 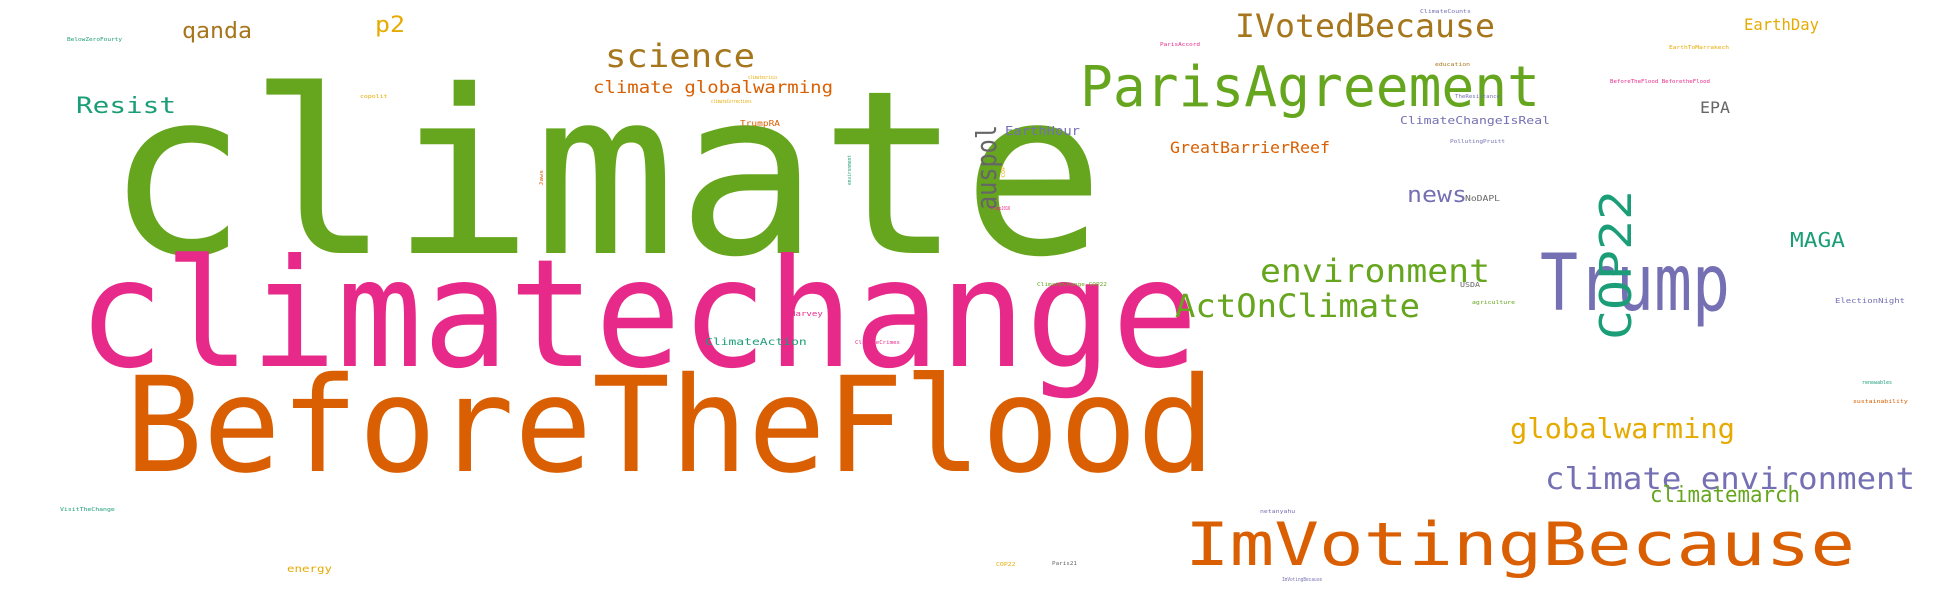 I want to click on word-10: environment, so click(x=1375, y=271).